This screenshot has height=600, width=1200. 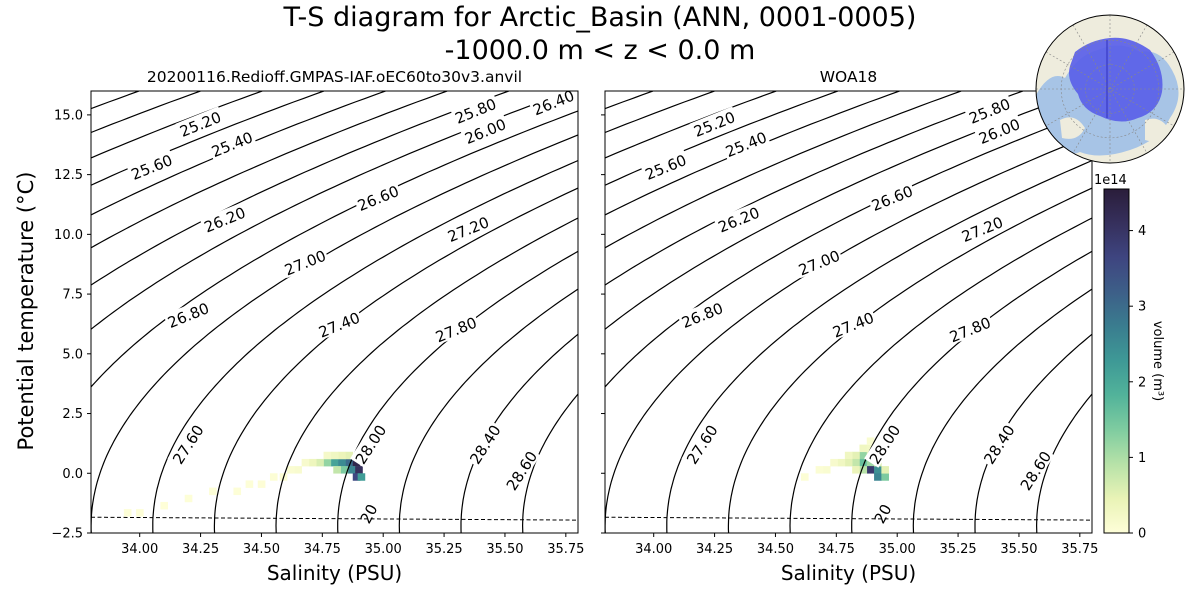 I want to click on density-contour-28.20, so click(x=488, y=410).